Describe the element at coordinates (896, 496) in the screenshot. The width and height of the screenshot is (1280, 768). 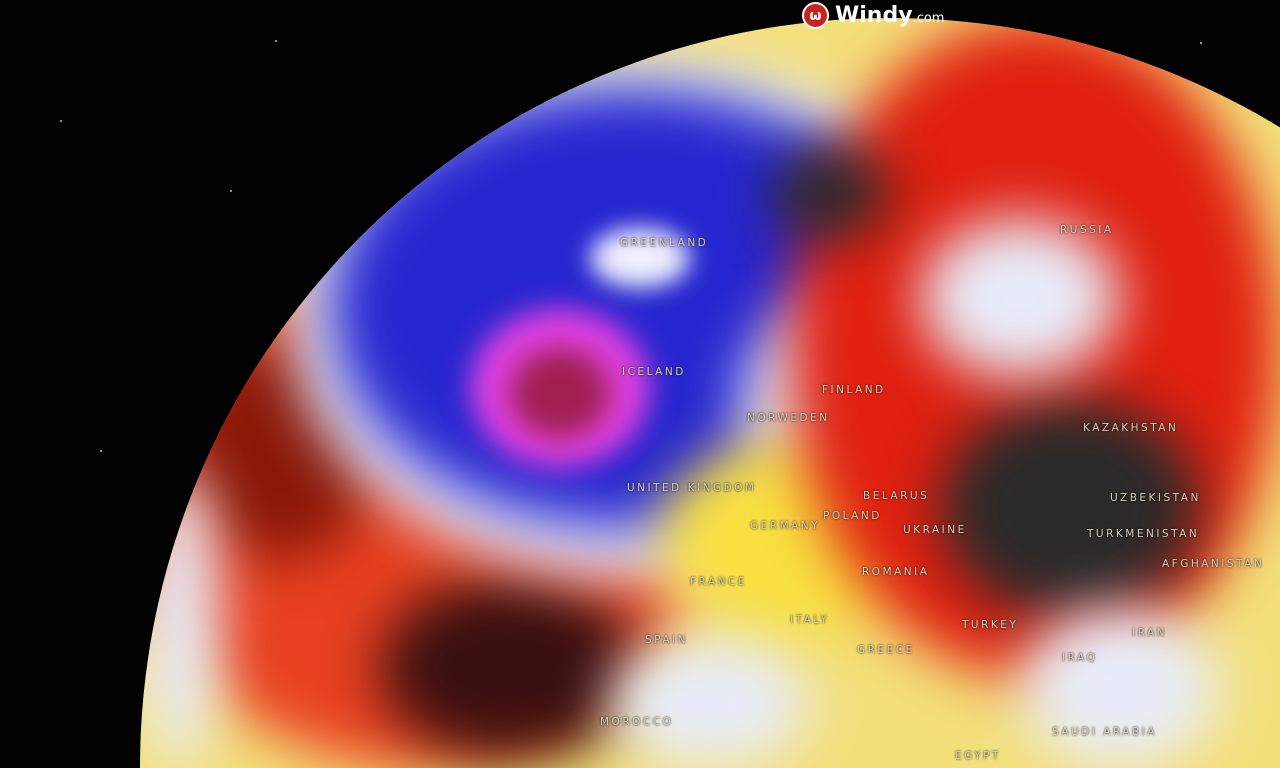
I see `map-label: BELARUS` at that location.